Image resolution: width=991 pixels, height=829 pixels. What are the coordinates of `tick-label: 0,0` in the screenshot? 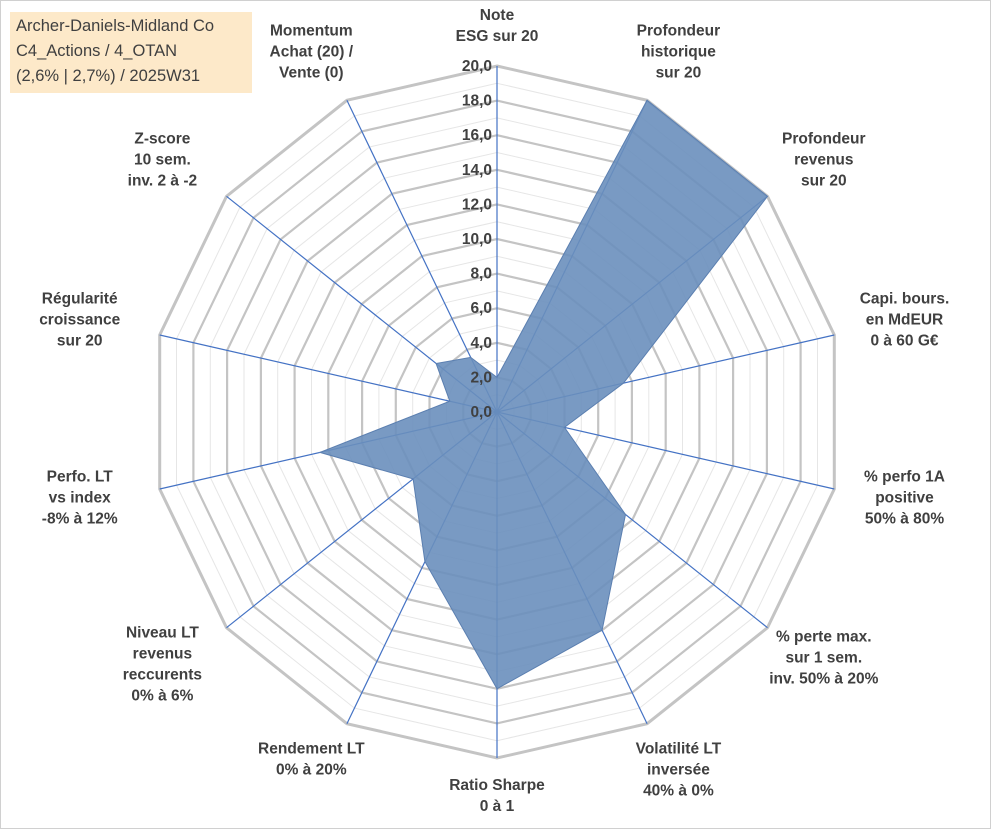 It's located at (481, 412).